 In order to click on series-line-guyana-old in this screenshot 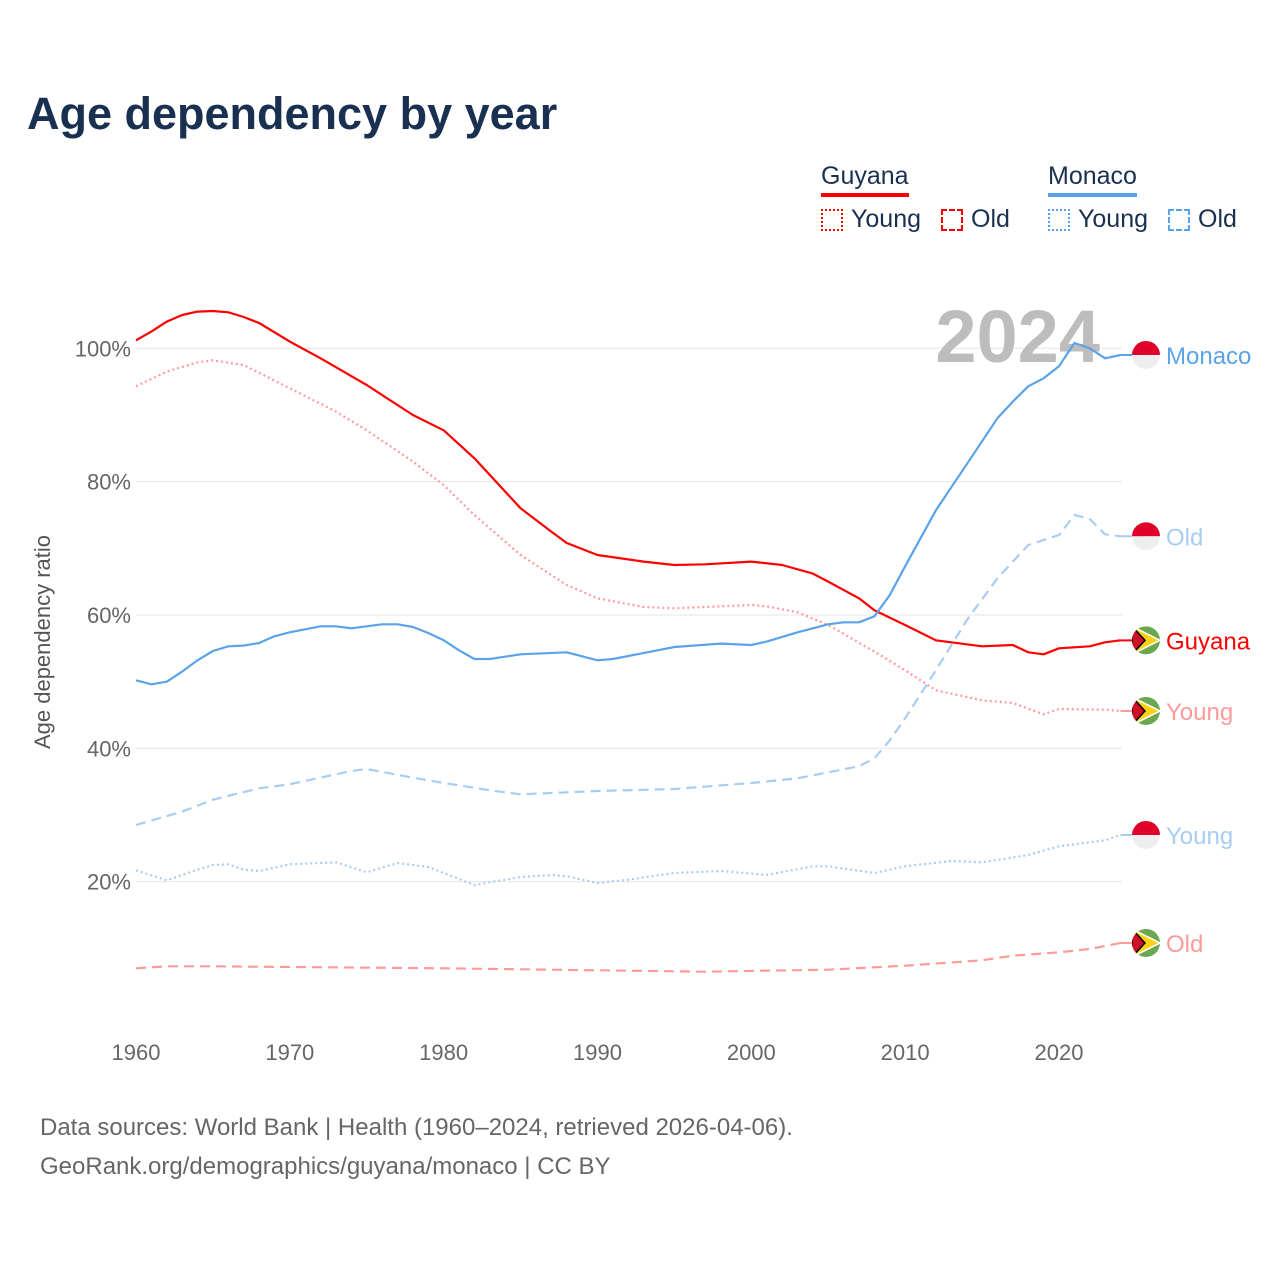, I will do `click(628, 957)`.